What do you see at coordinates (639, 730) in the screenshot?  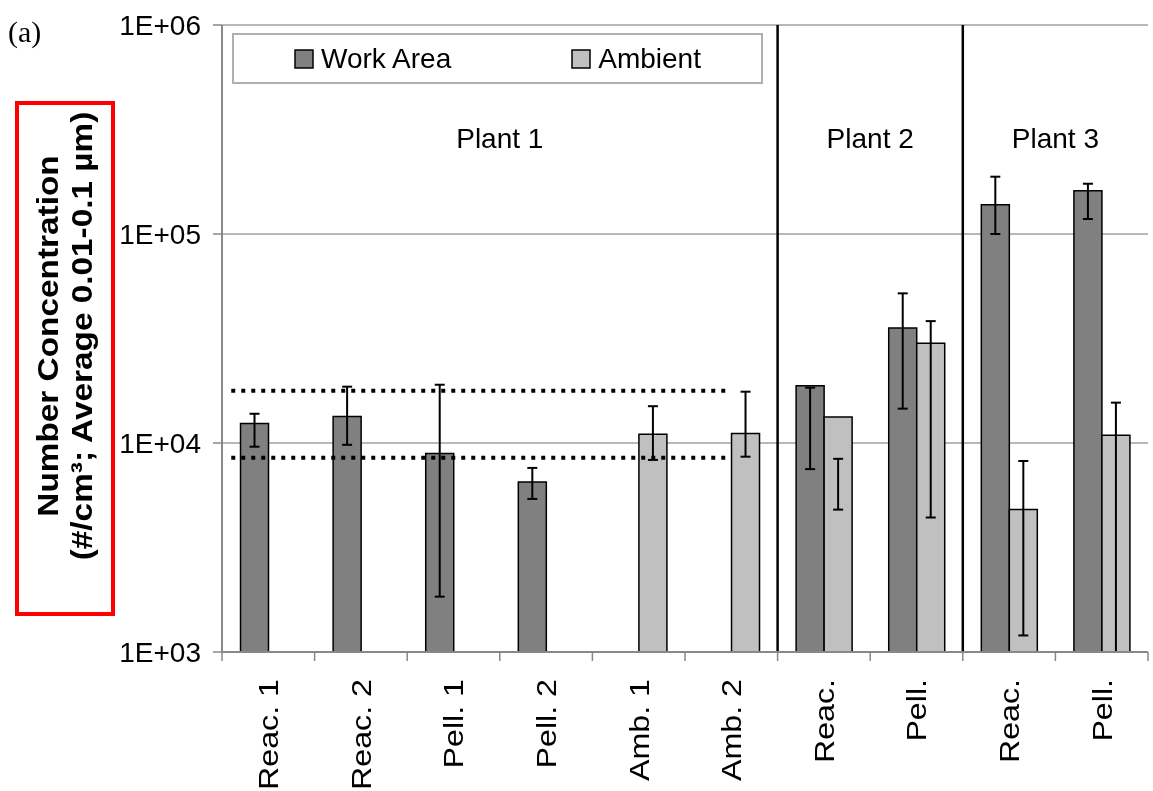 I see `x-tick-label: Amb. 1` at bounding box center [639, 730].